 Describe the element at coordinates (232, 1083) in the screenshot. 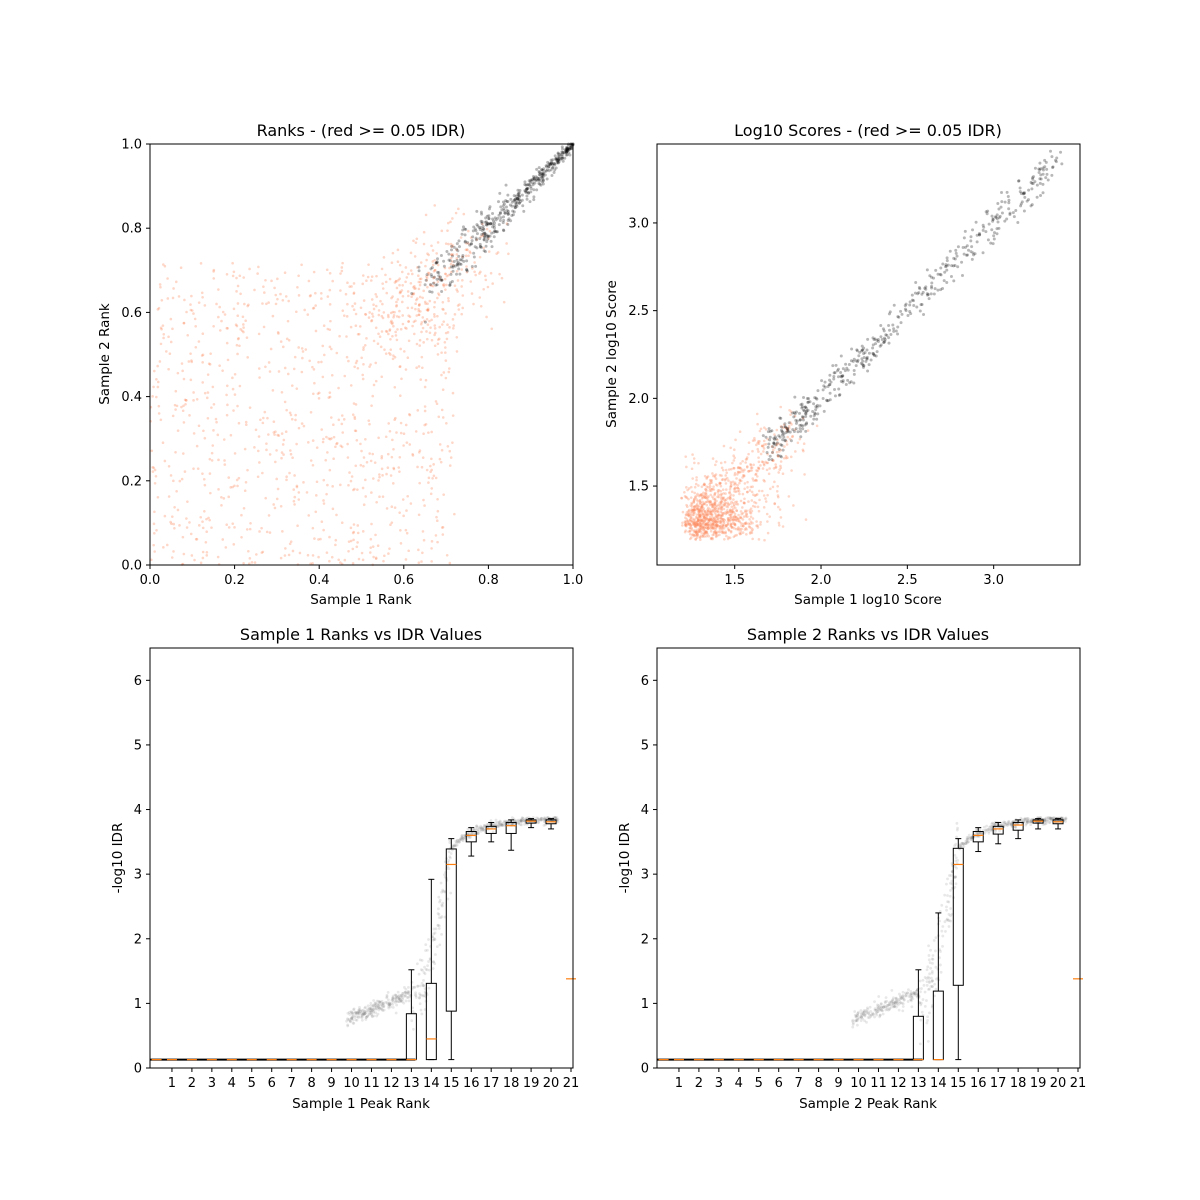

I see `panel3-xtick-label: 4` at that location.